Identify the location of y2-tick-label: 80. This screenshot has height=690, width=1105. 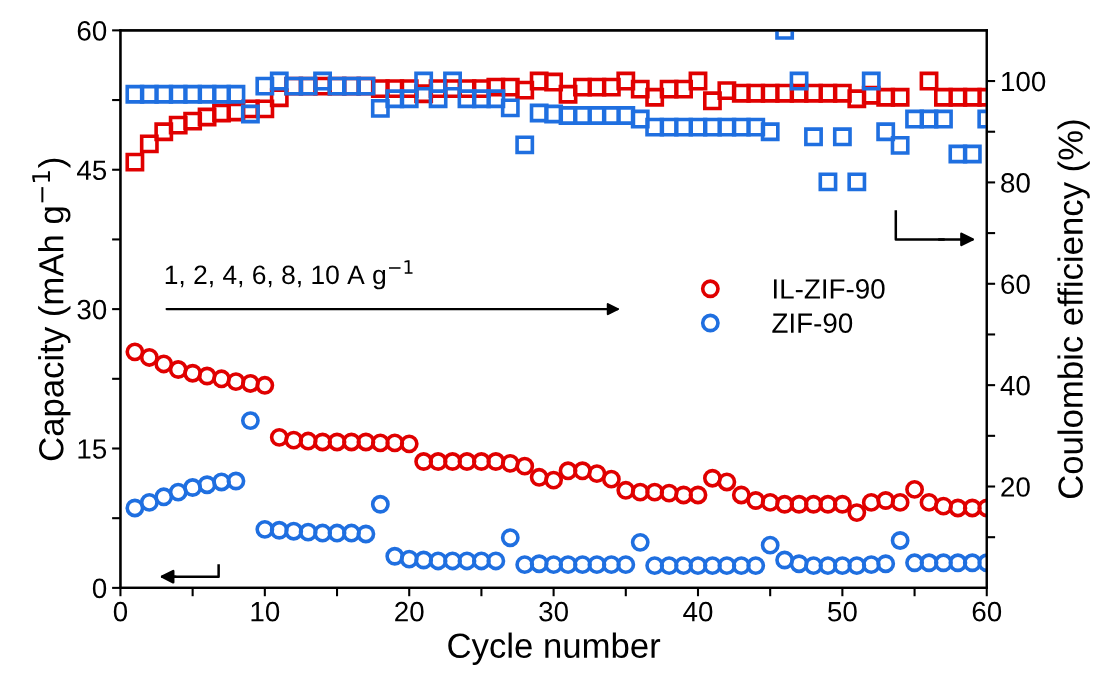
(1015, 183).